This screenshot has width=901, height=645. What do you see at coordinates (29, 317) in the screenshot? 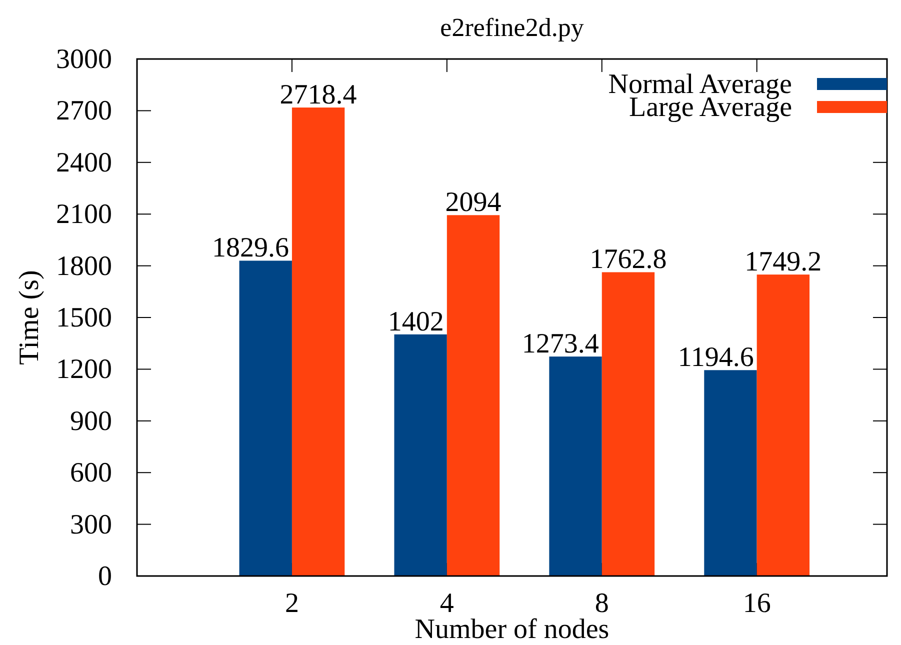
I see `y-axis-title: Time (s)` at bounding box center [29, 317].